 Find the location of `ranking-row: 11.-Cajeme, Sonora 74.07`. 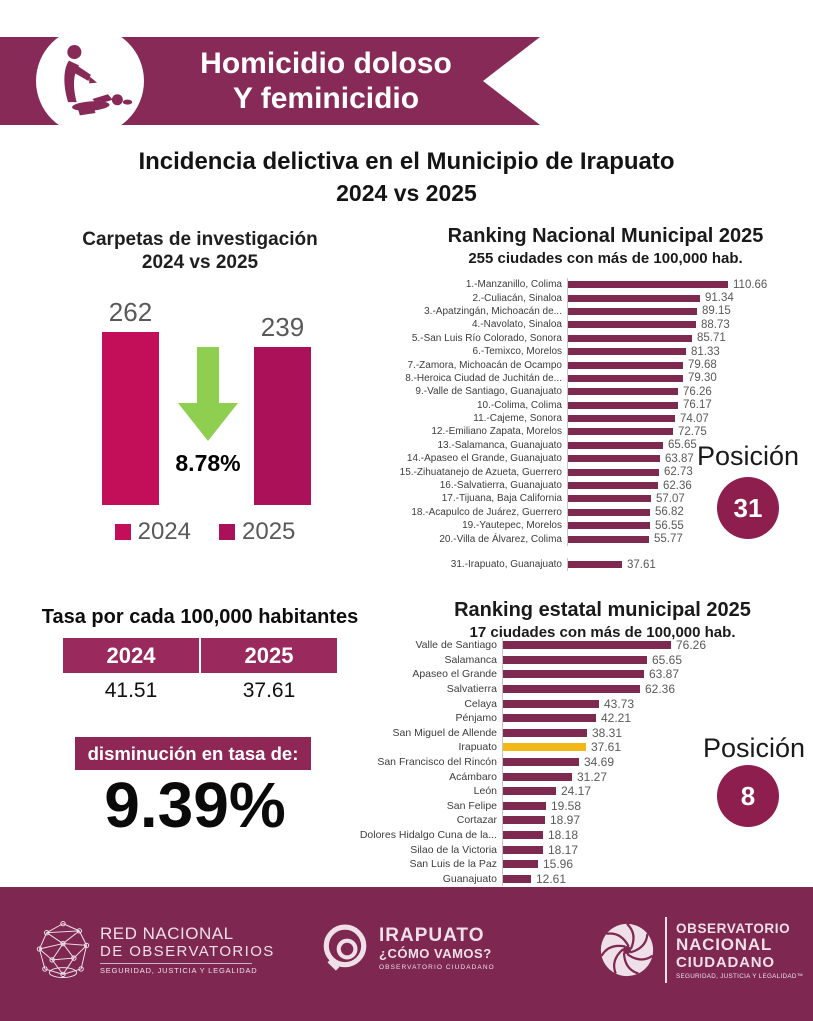

ranking-row: 11.-Cajeme, Sonora 74.07 is located at coordinates (601, 418).